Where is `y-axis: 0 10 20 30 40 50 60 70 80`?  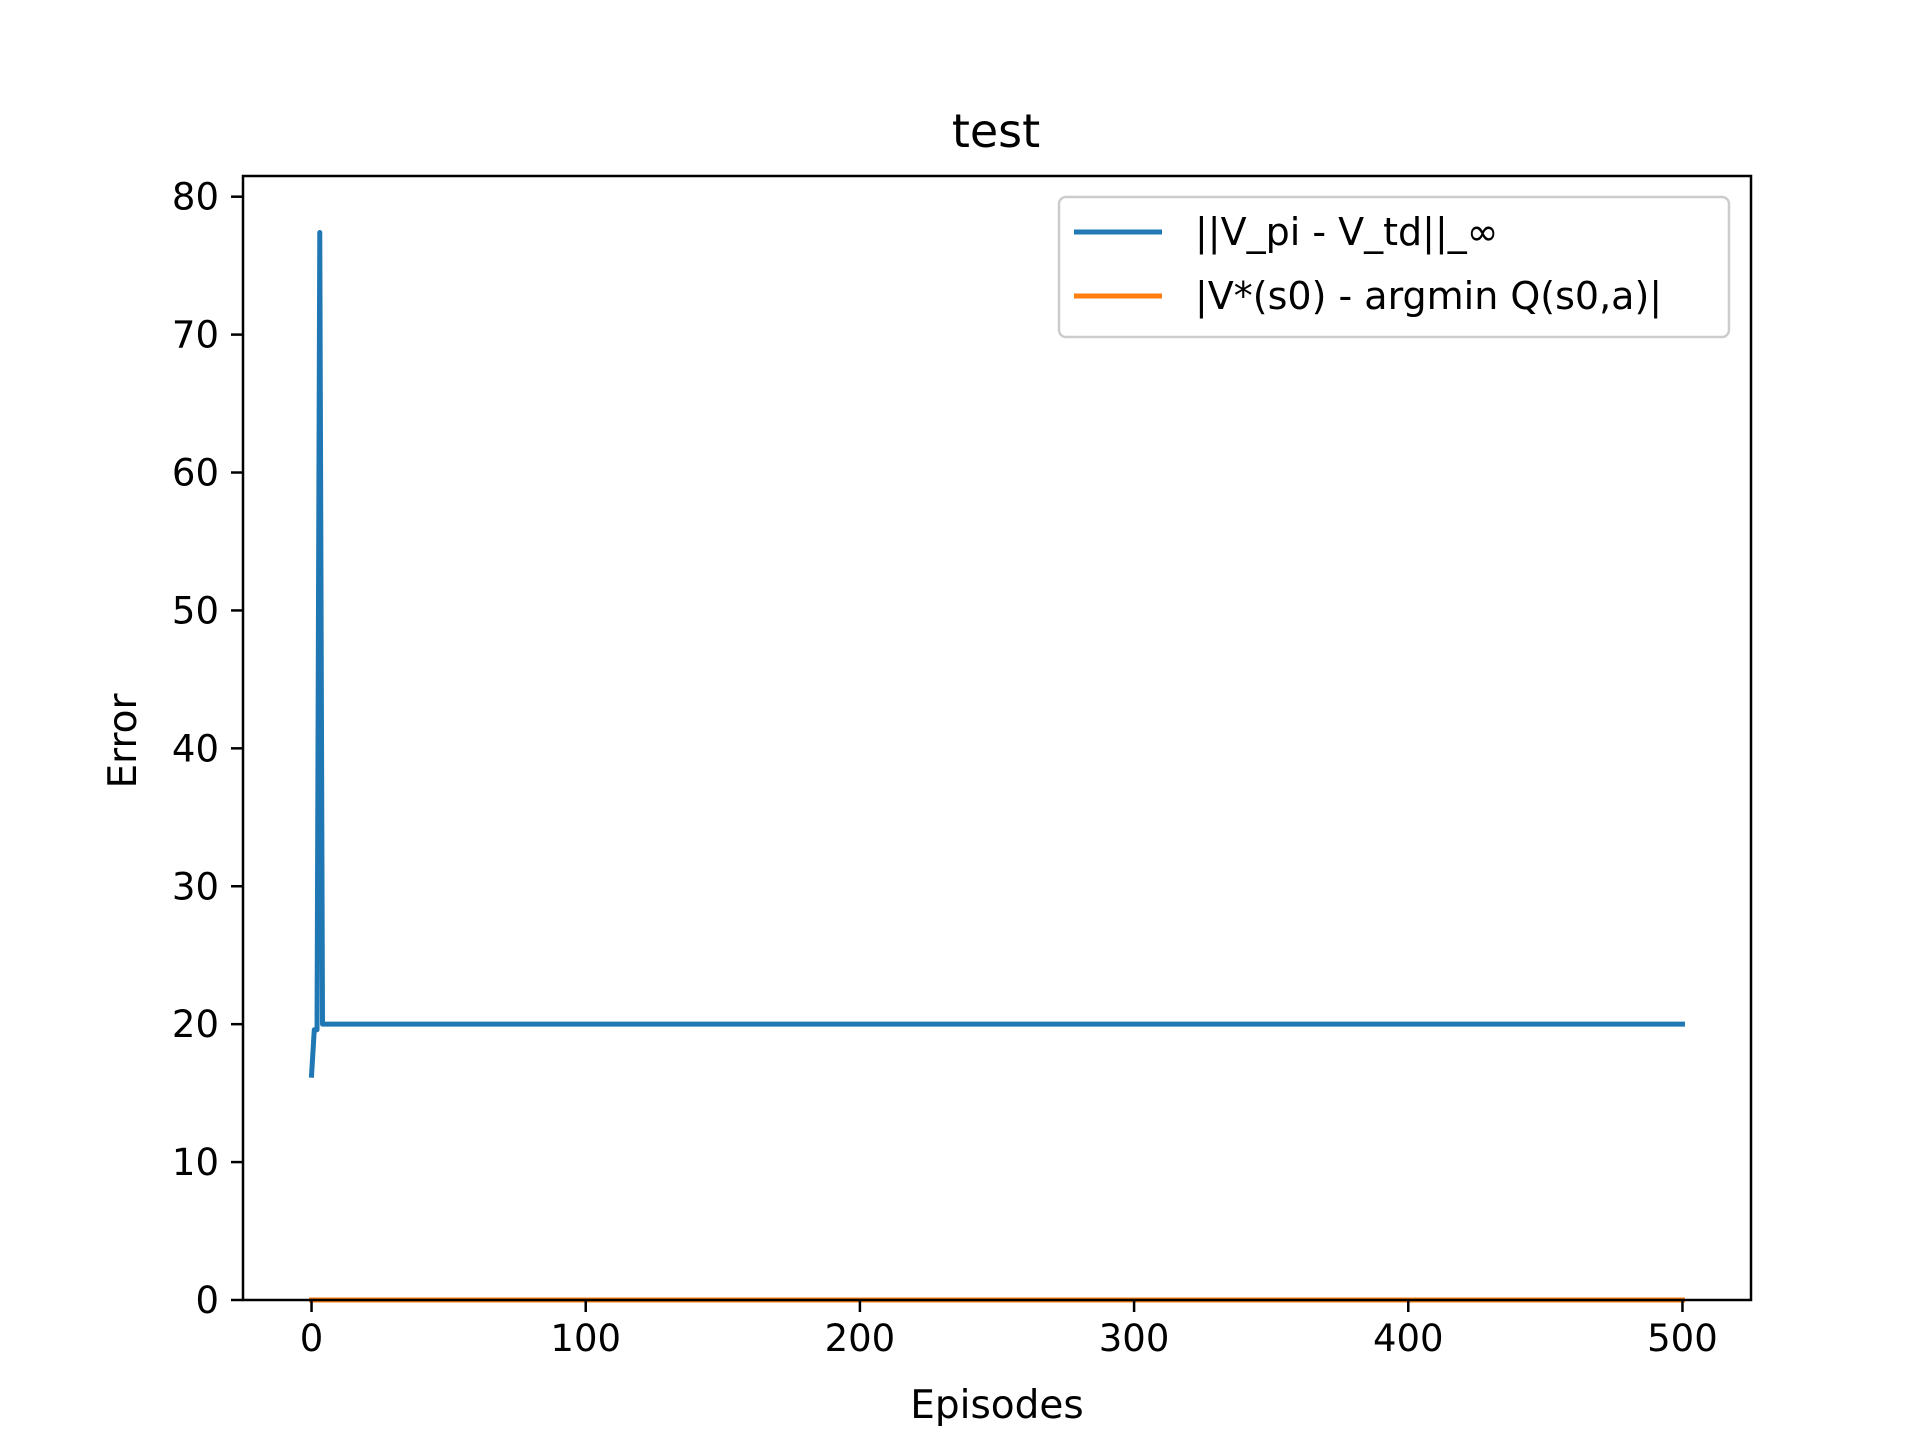 y-axis: 0 10 20 30 40 50 60 70 80 is located at coordinates (207, 749).